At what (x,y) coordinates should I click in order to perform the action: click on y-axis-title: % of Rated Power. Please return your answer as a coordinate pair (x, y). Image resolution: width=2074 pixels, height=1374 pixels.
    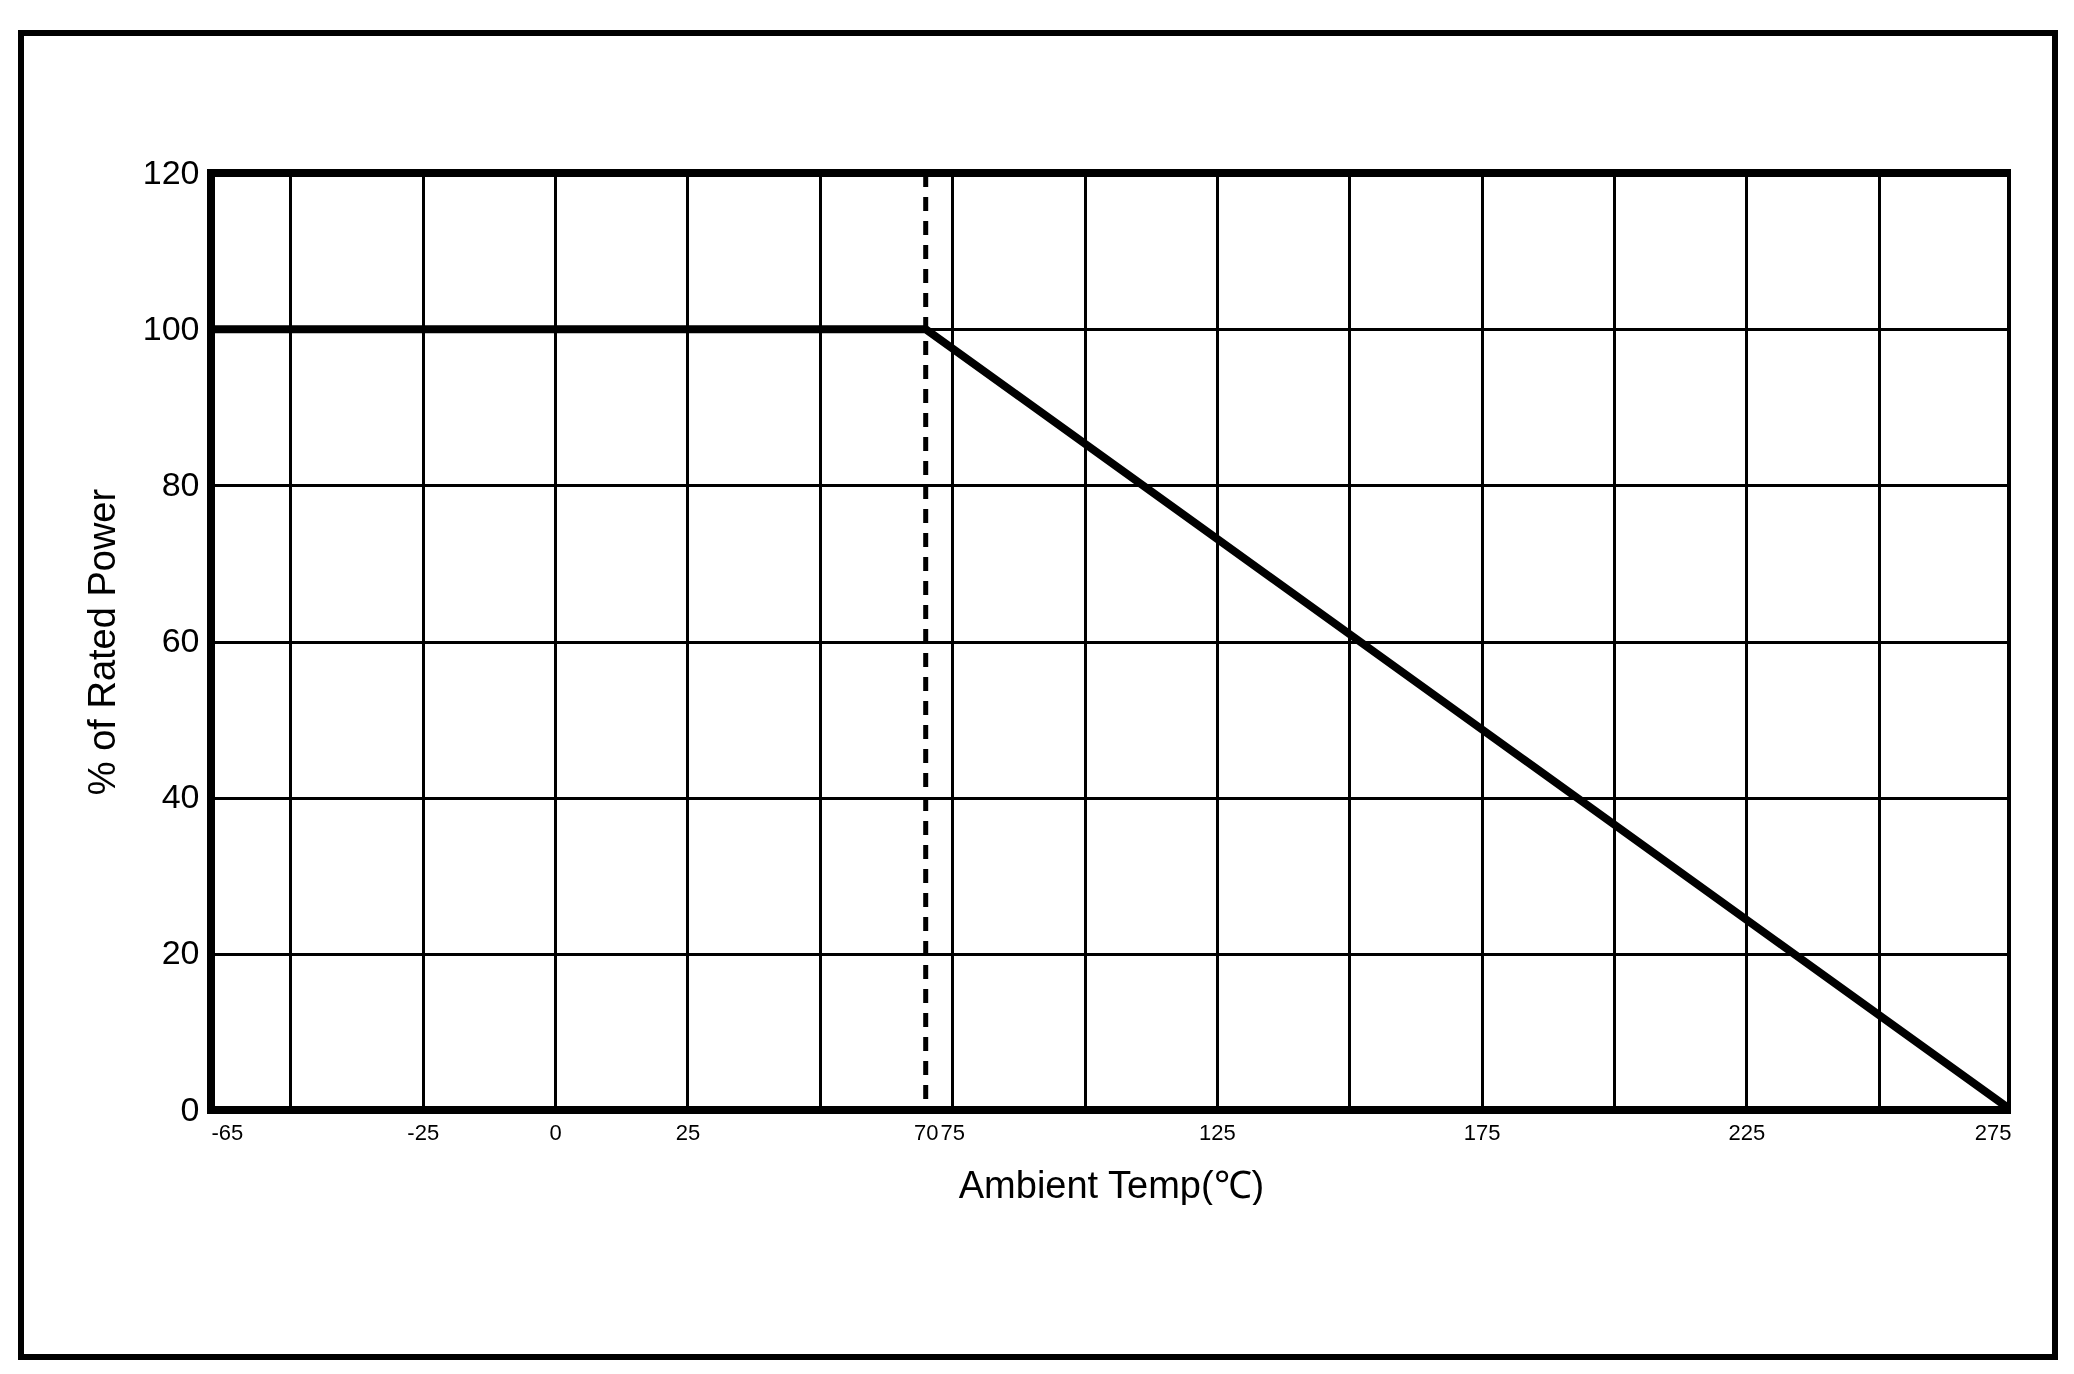
    Looking at the image, I should click on (101, 642).